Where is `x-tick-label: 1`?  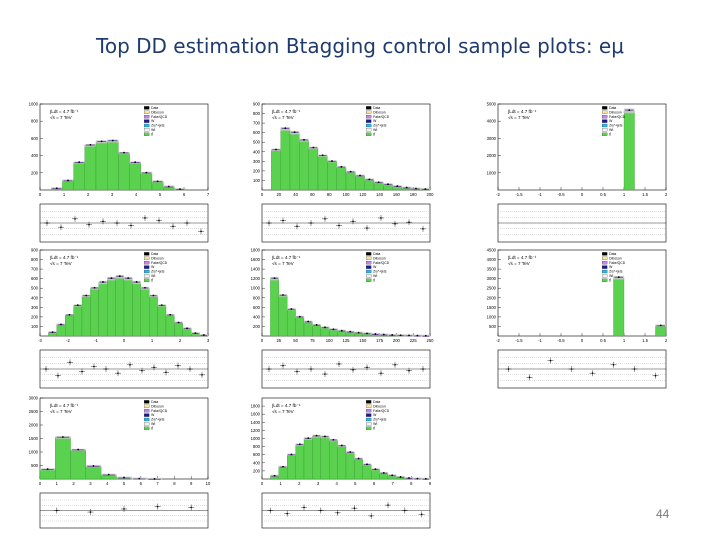
x-tick-label: 1 is located at coordinates (57, 483).